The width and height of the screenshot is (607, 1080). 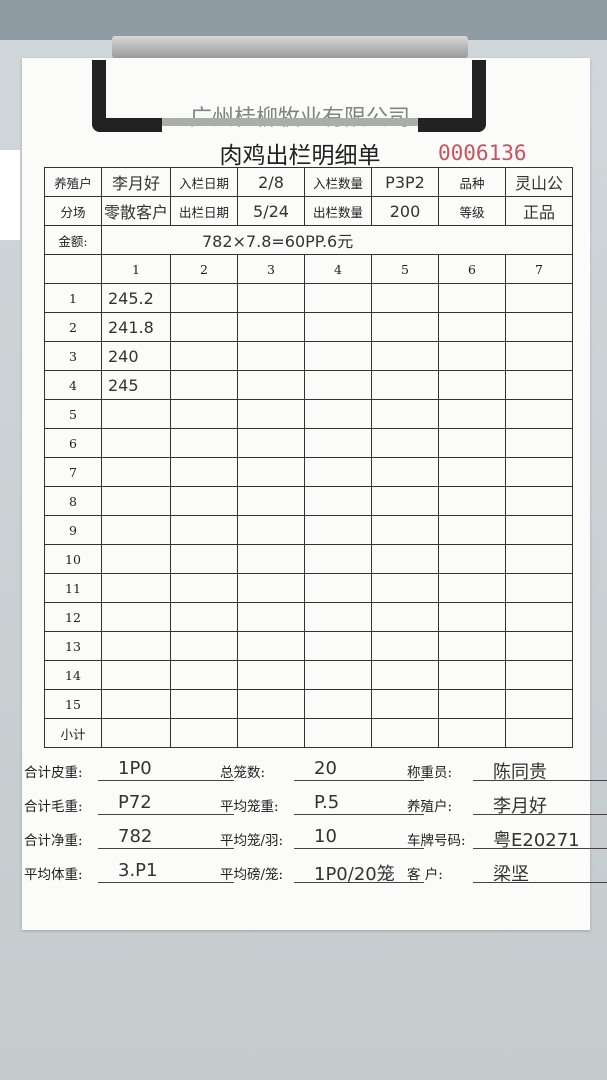 I want to click on amount-value: 782×7.8=60PP.6元, so click(x=337, y=240).